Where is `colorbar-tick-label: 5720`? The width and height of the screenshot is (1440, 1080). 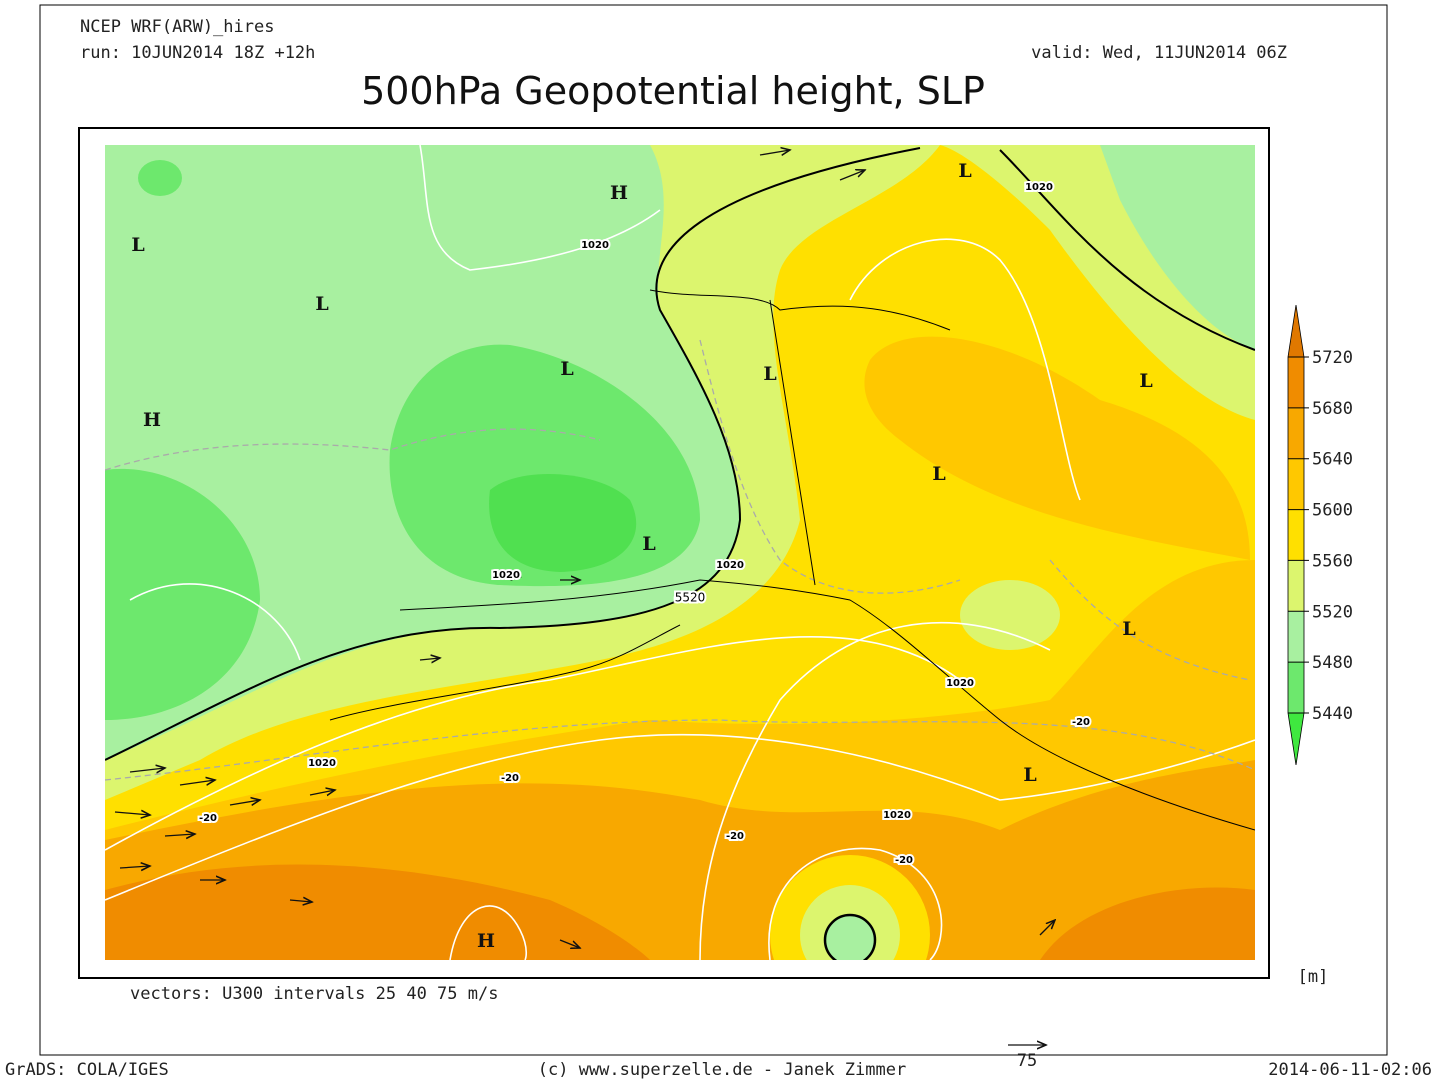 colorbar-tick-label: 5720 is located at coordinates (1332, 358).